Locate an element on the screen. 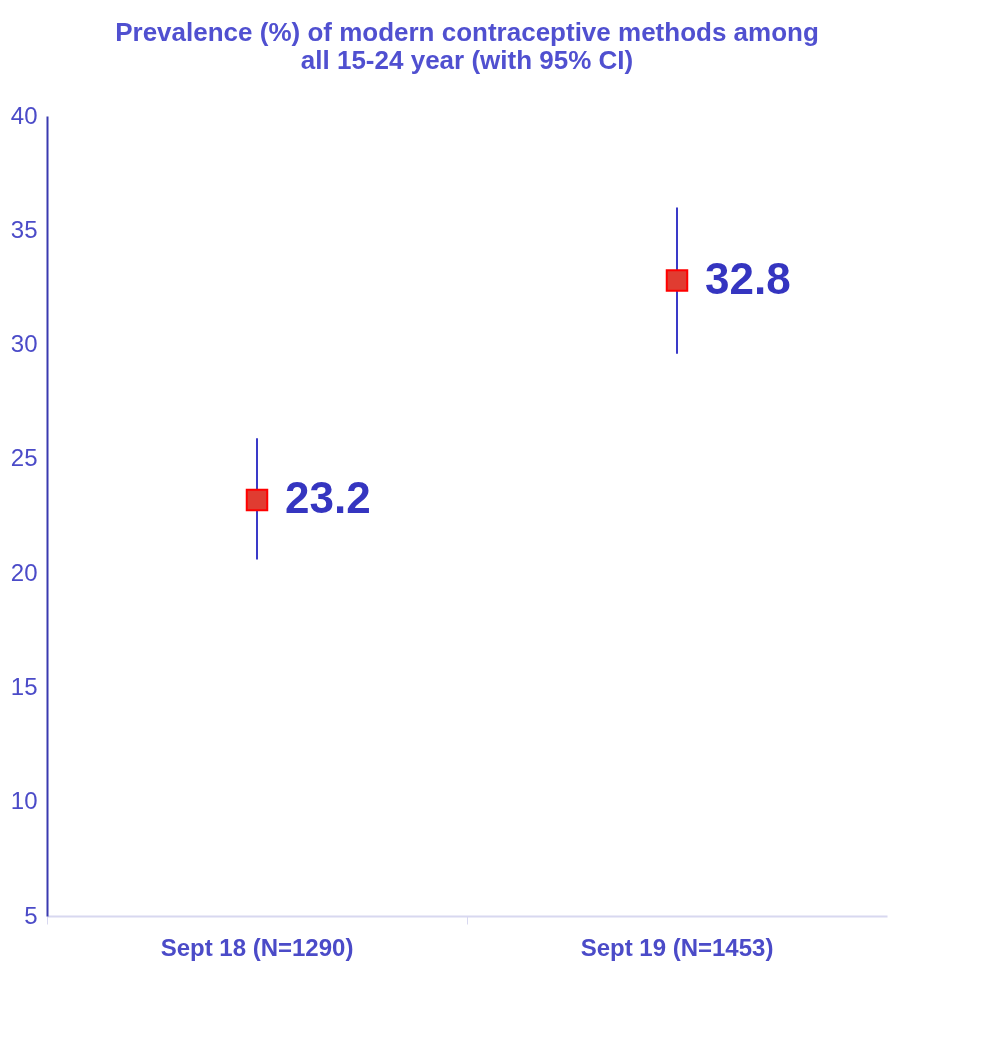 This screenshot has width=991, height=1062. x-tick-label: Sept 19 (N=1453) is located at coordinates (677, 947).